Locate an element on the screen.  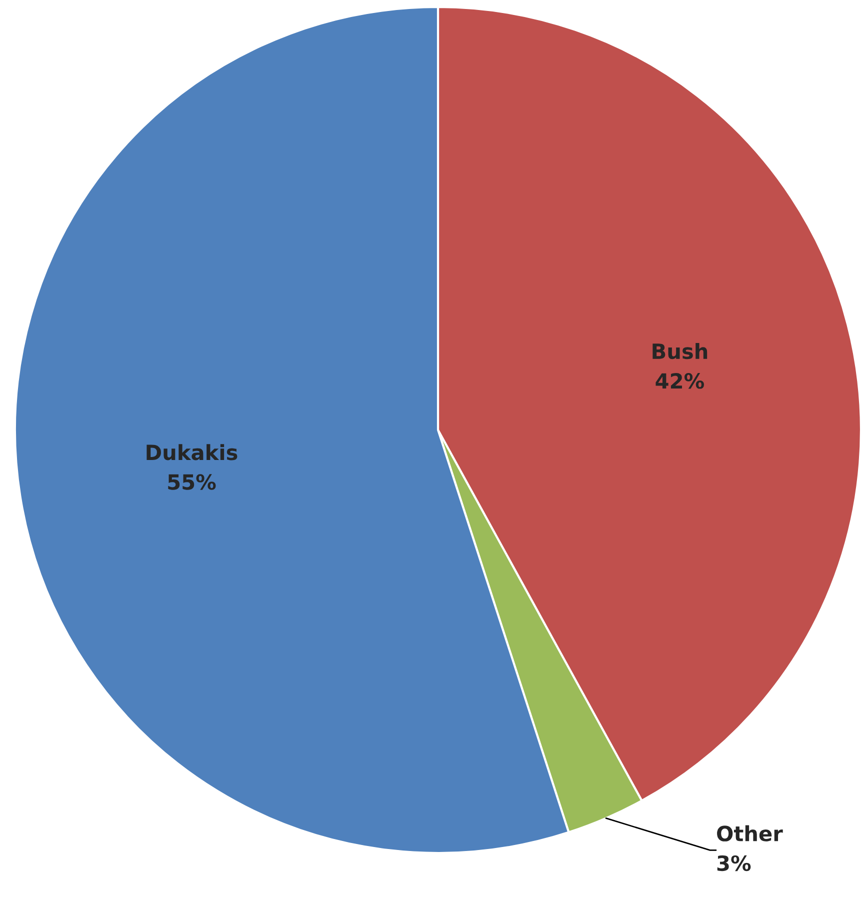
slice-label: Bush is located at coordinates (680, 351).